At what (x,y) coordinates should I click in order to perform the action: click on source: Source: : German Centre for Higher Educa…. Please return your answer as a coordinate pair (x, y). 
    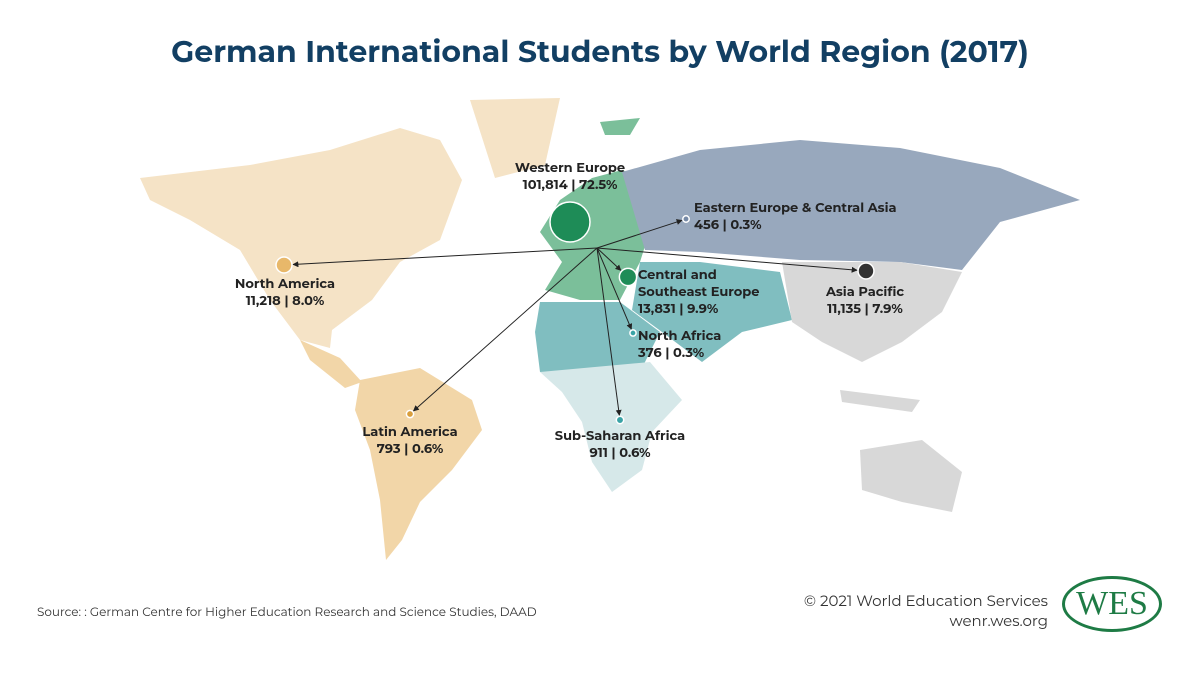
    Looking at the image, I should click on (287, 612).